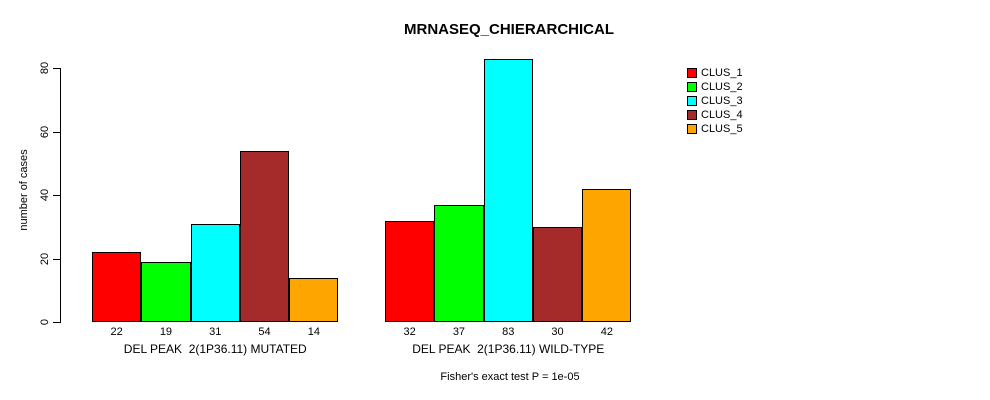 This screenshot has width=990, height=400. I want to click on legend-row: CLUS_2, so click(715, 87).